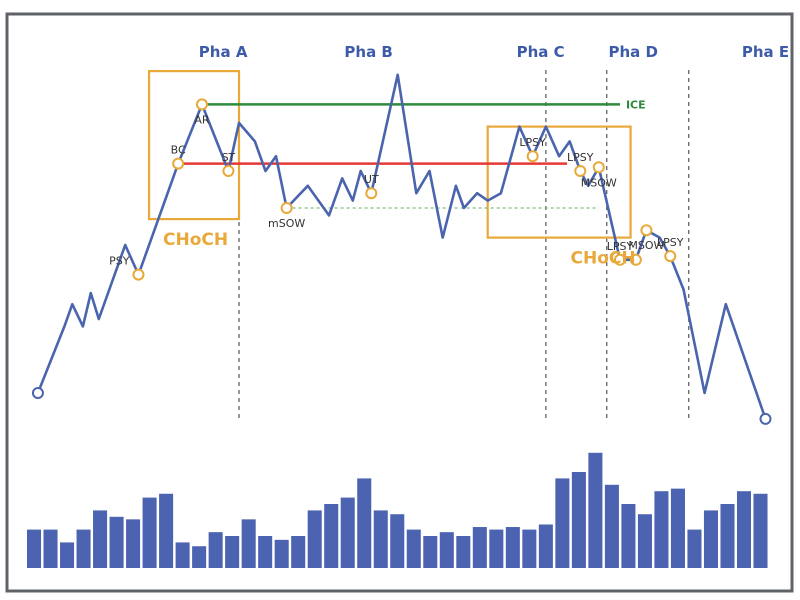  What do you see at coordinates (371, 179) in the screenshot?
I see `point-label: UT` at bounding box center [371, 179].